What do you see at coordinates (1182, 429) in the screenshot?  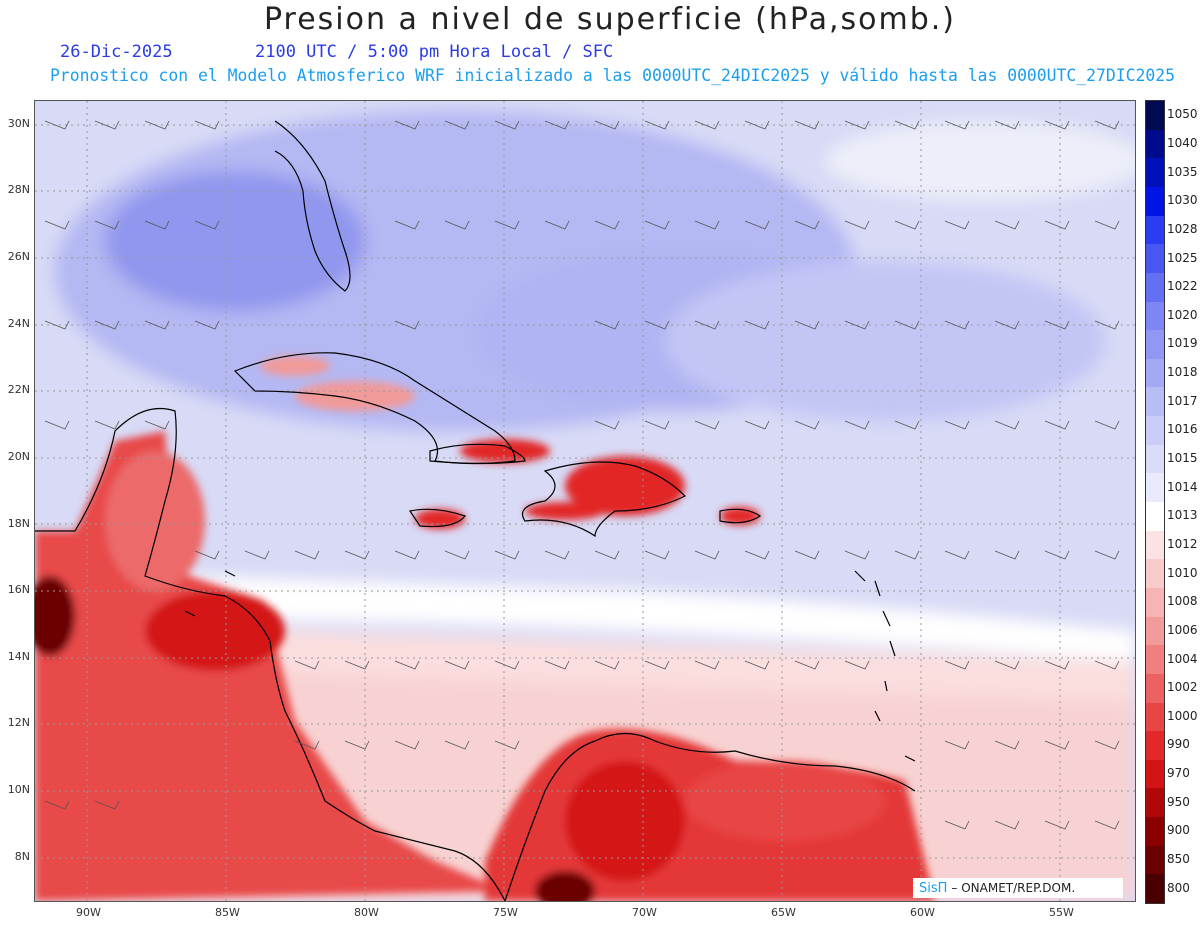 I see `legend-label: 1016` at bounding box center [1182, 429].